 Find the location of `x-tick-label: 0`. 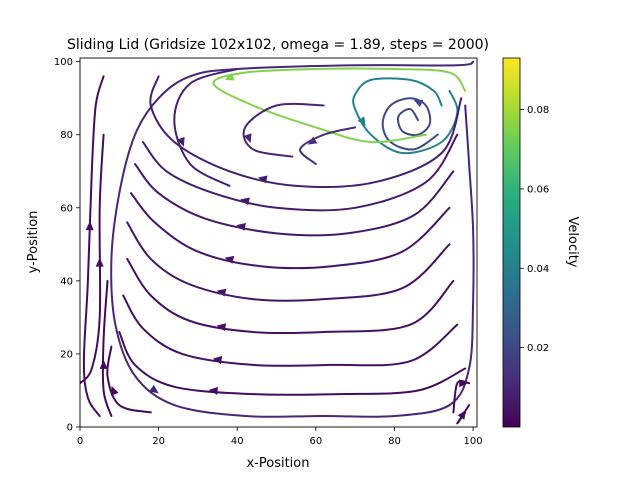

x-tick-label: 0 is located at coordinates (80, 441).